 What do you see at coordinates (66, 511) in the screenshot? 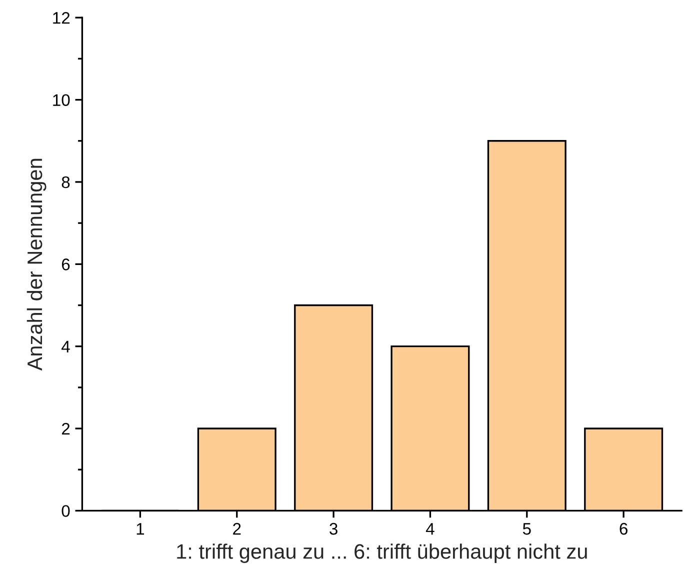
I see `y-tick-label: 0` at bounding box center [66, 511].